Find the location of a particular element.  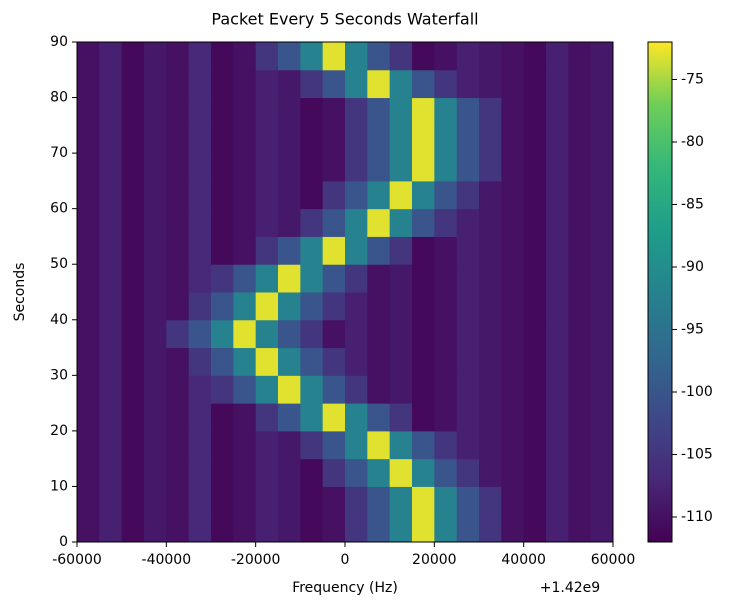

y-tick-label: 60 is located at coordinates (59, 209).